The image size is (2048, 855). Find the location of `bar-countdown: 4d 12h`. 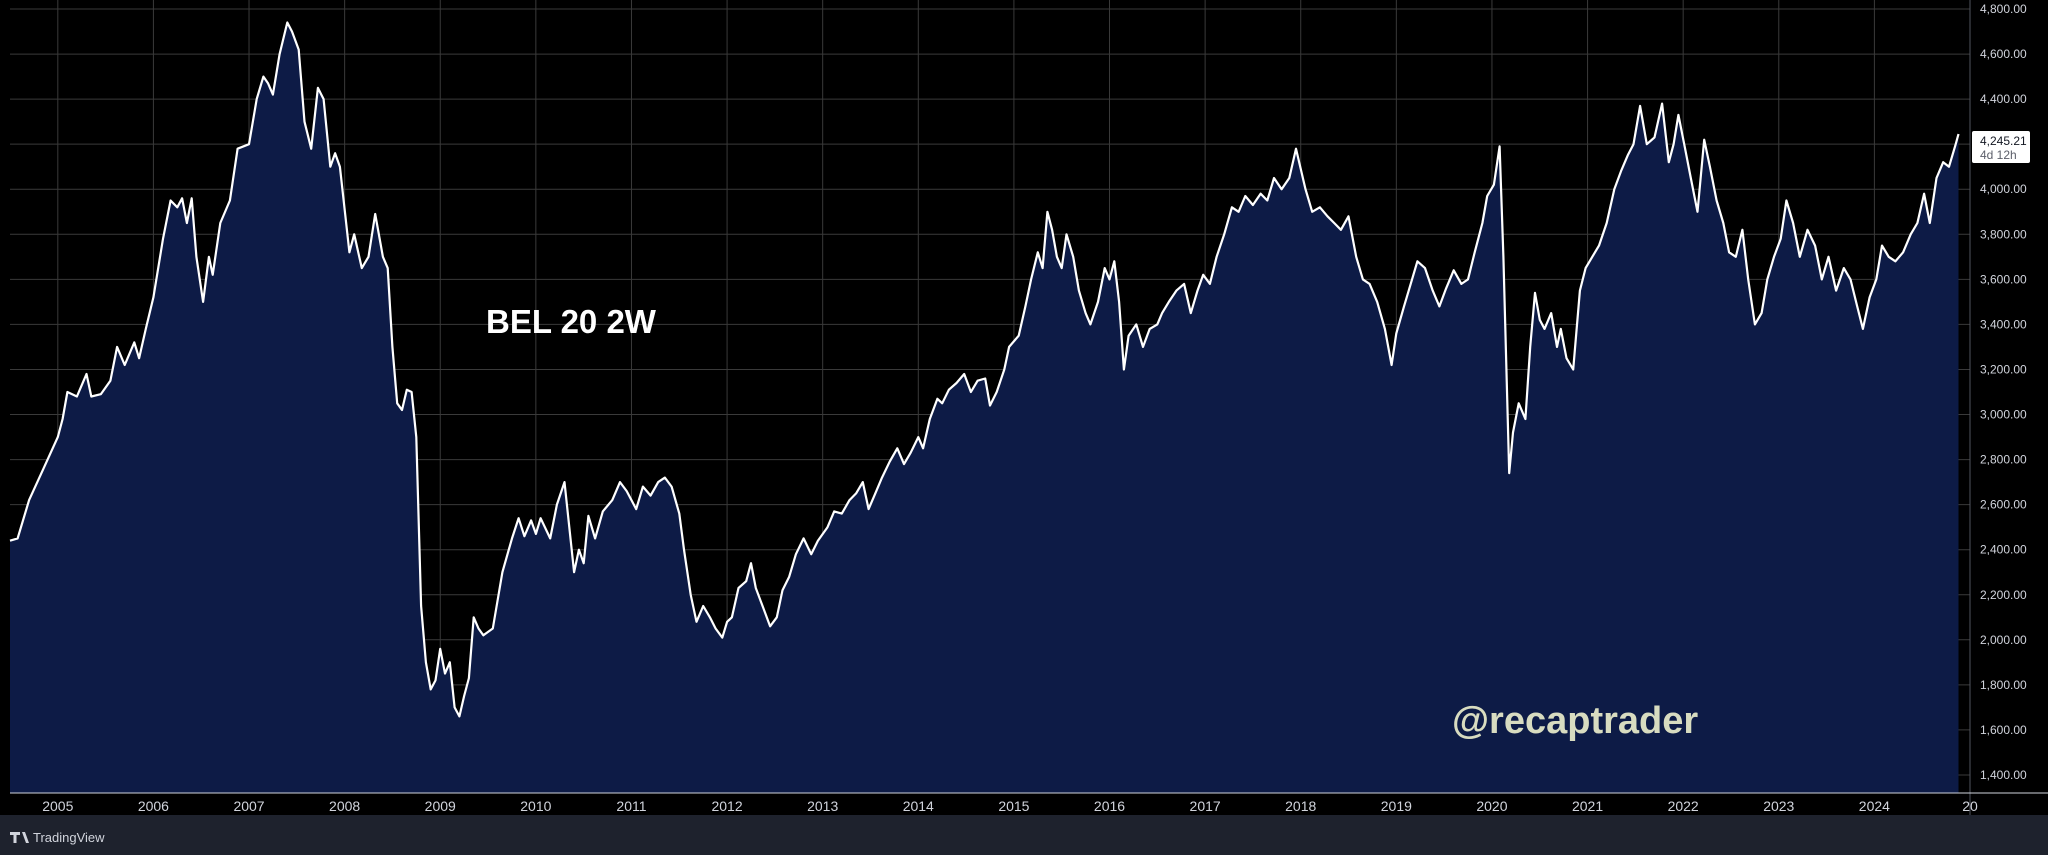

bar-countdown: 4d 12h is located at coordinates (1998, 155).